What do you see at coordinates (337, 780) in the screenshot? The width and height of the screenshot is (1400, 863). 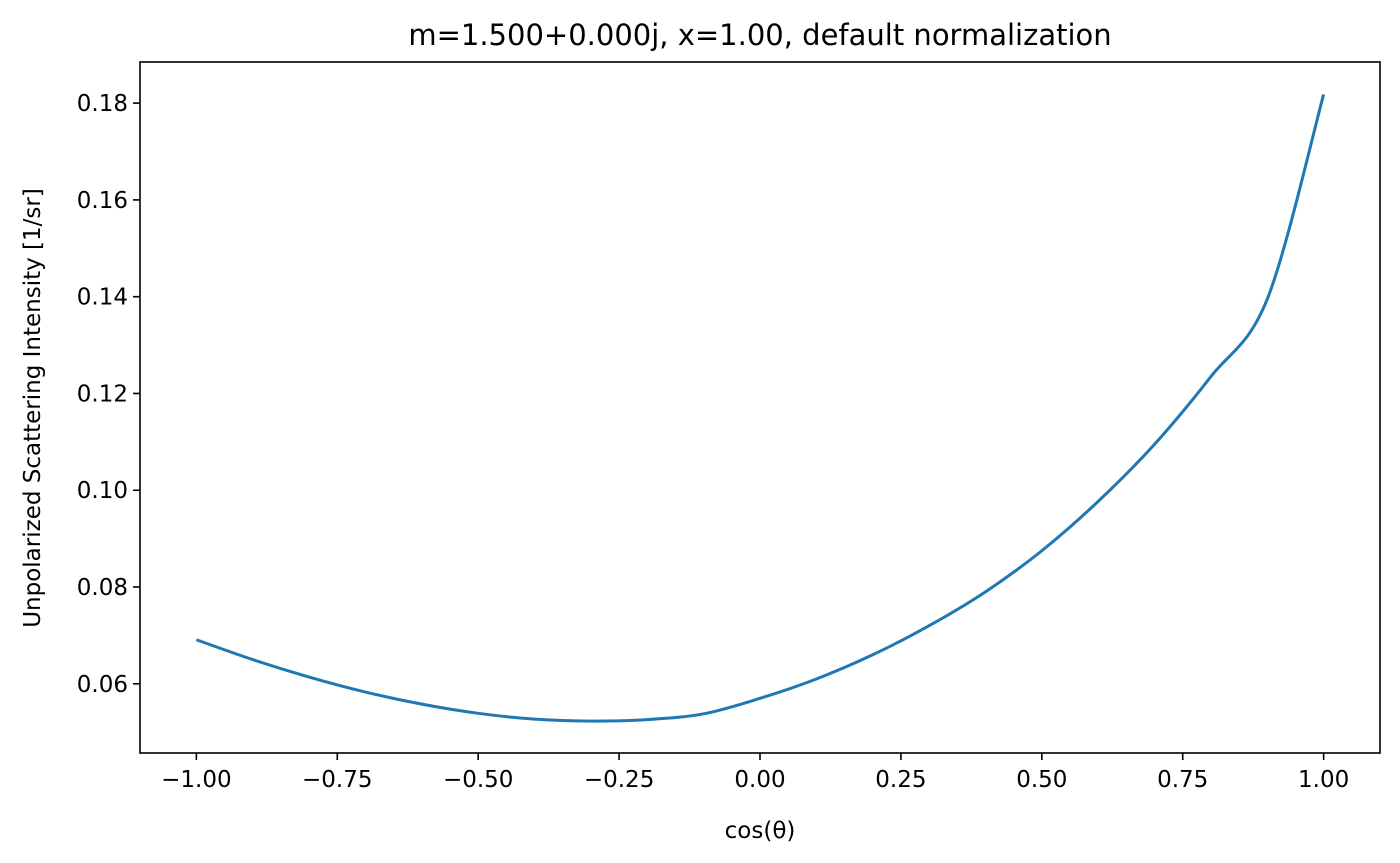 I see `x-tick-label: −0.75` at bounding box center [337, 780].